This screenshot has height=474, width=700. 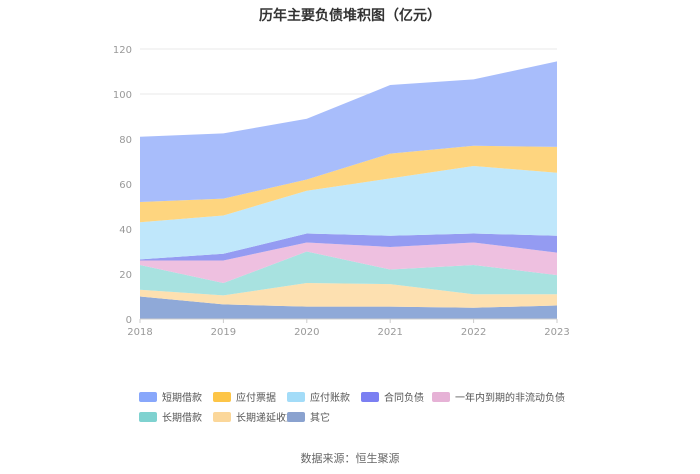 I want to click on x-tick-label: 2020, so click(x=306, y=332).